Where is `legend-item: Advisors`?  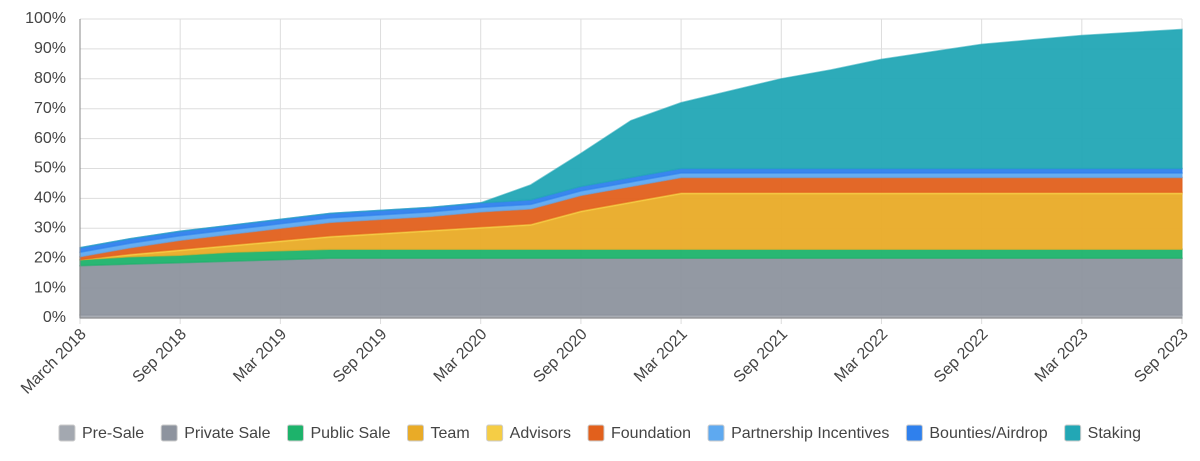
legend-item: Advisors is located at coordinates (528, 433).